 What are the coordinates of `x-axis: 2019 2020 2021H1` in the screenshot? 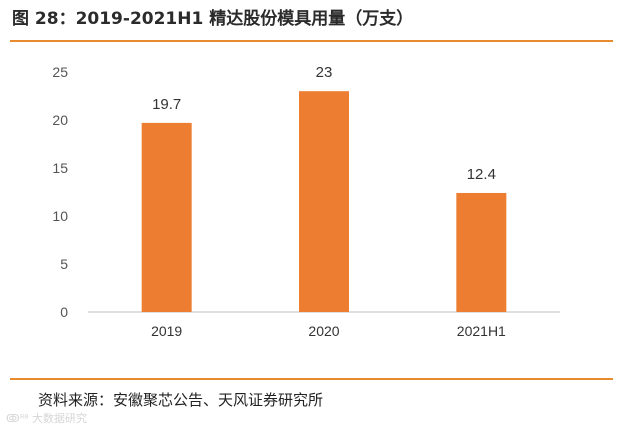 It's located at (328, 331).